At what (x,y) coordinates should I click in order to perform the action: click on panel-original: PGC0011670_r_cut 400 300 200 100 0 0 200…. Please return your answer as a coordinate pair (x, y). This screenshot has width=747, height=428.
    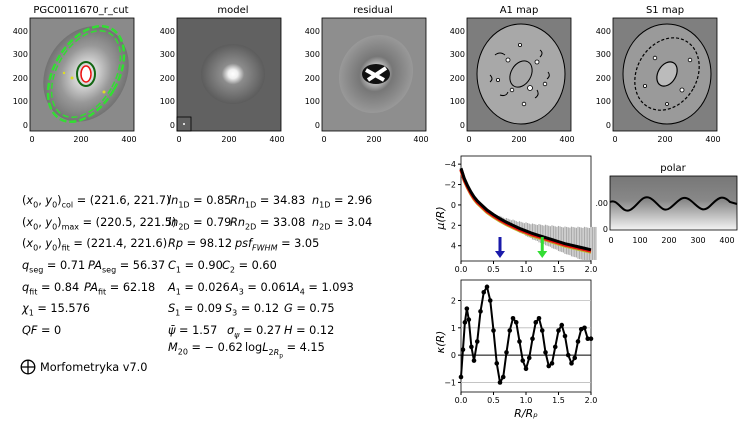
    Looking at the image, I should click on (75, 74).